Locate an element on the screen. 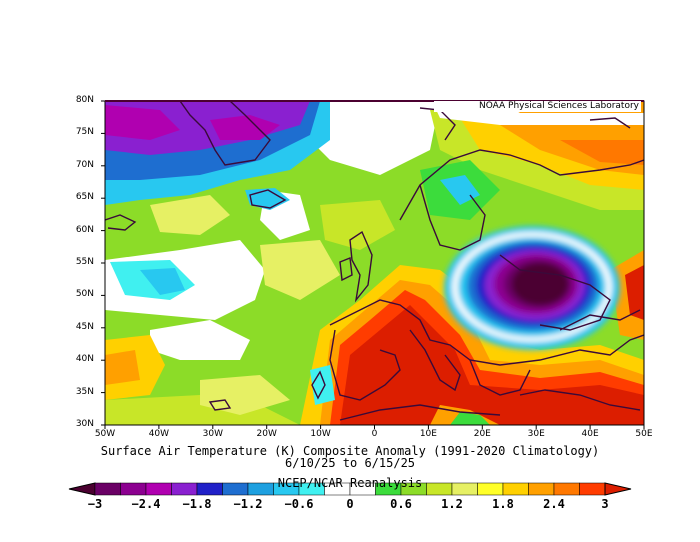 The image size is (700, 542). data-source: NCEP/NCAR Reanalysis is located at coordinates (350, 483).